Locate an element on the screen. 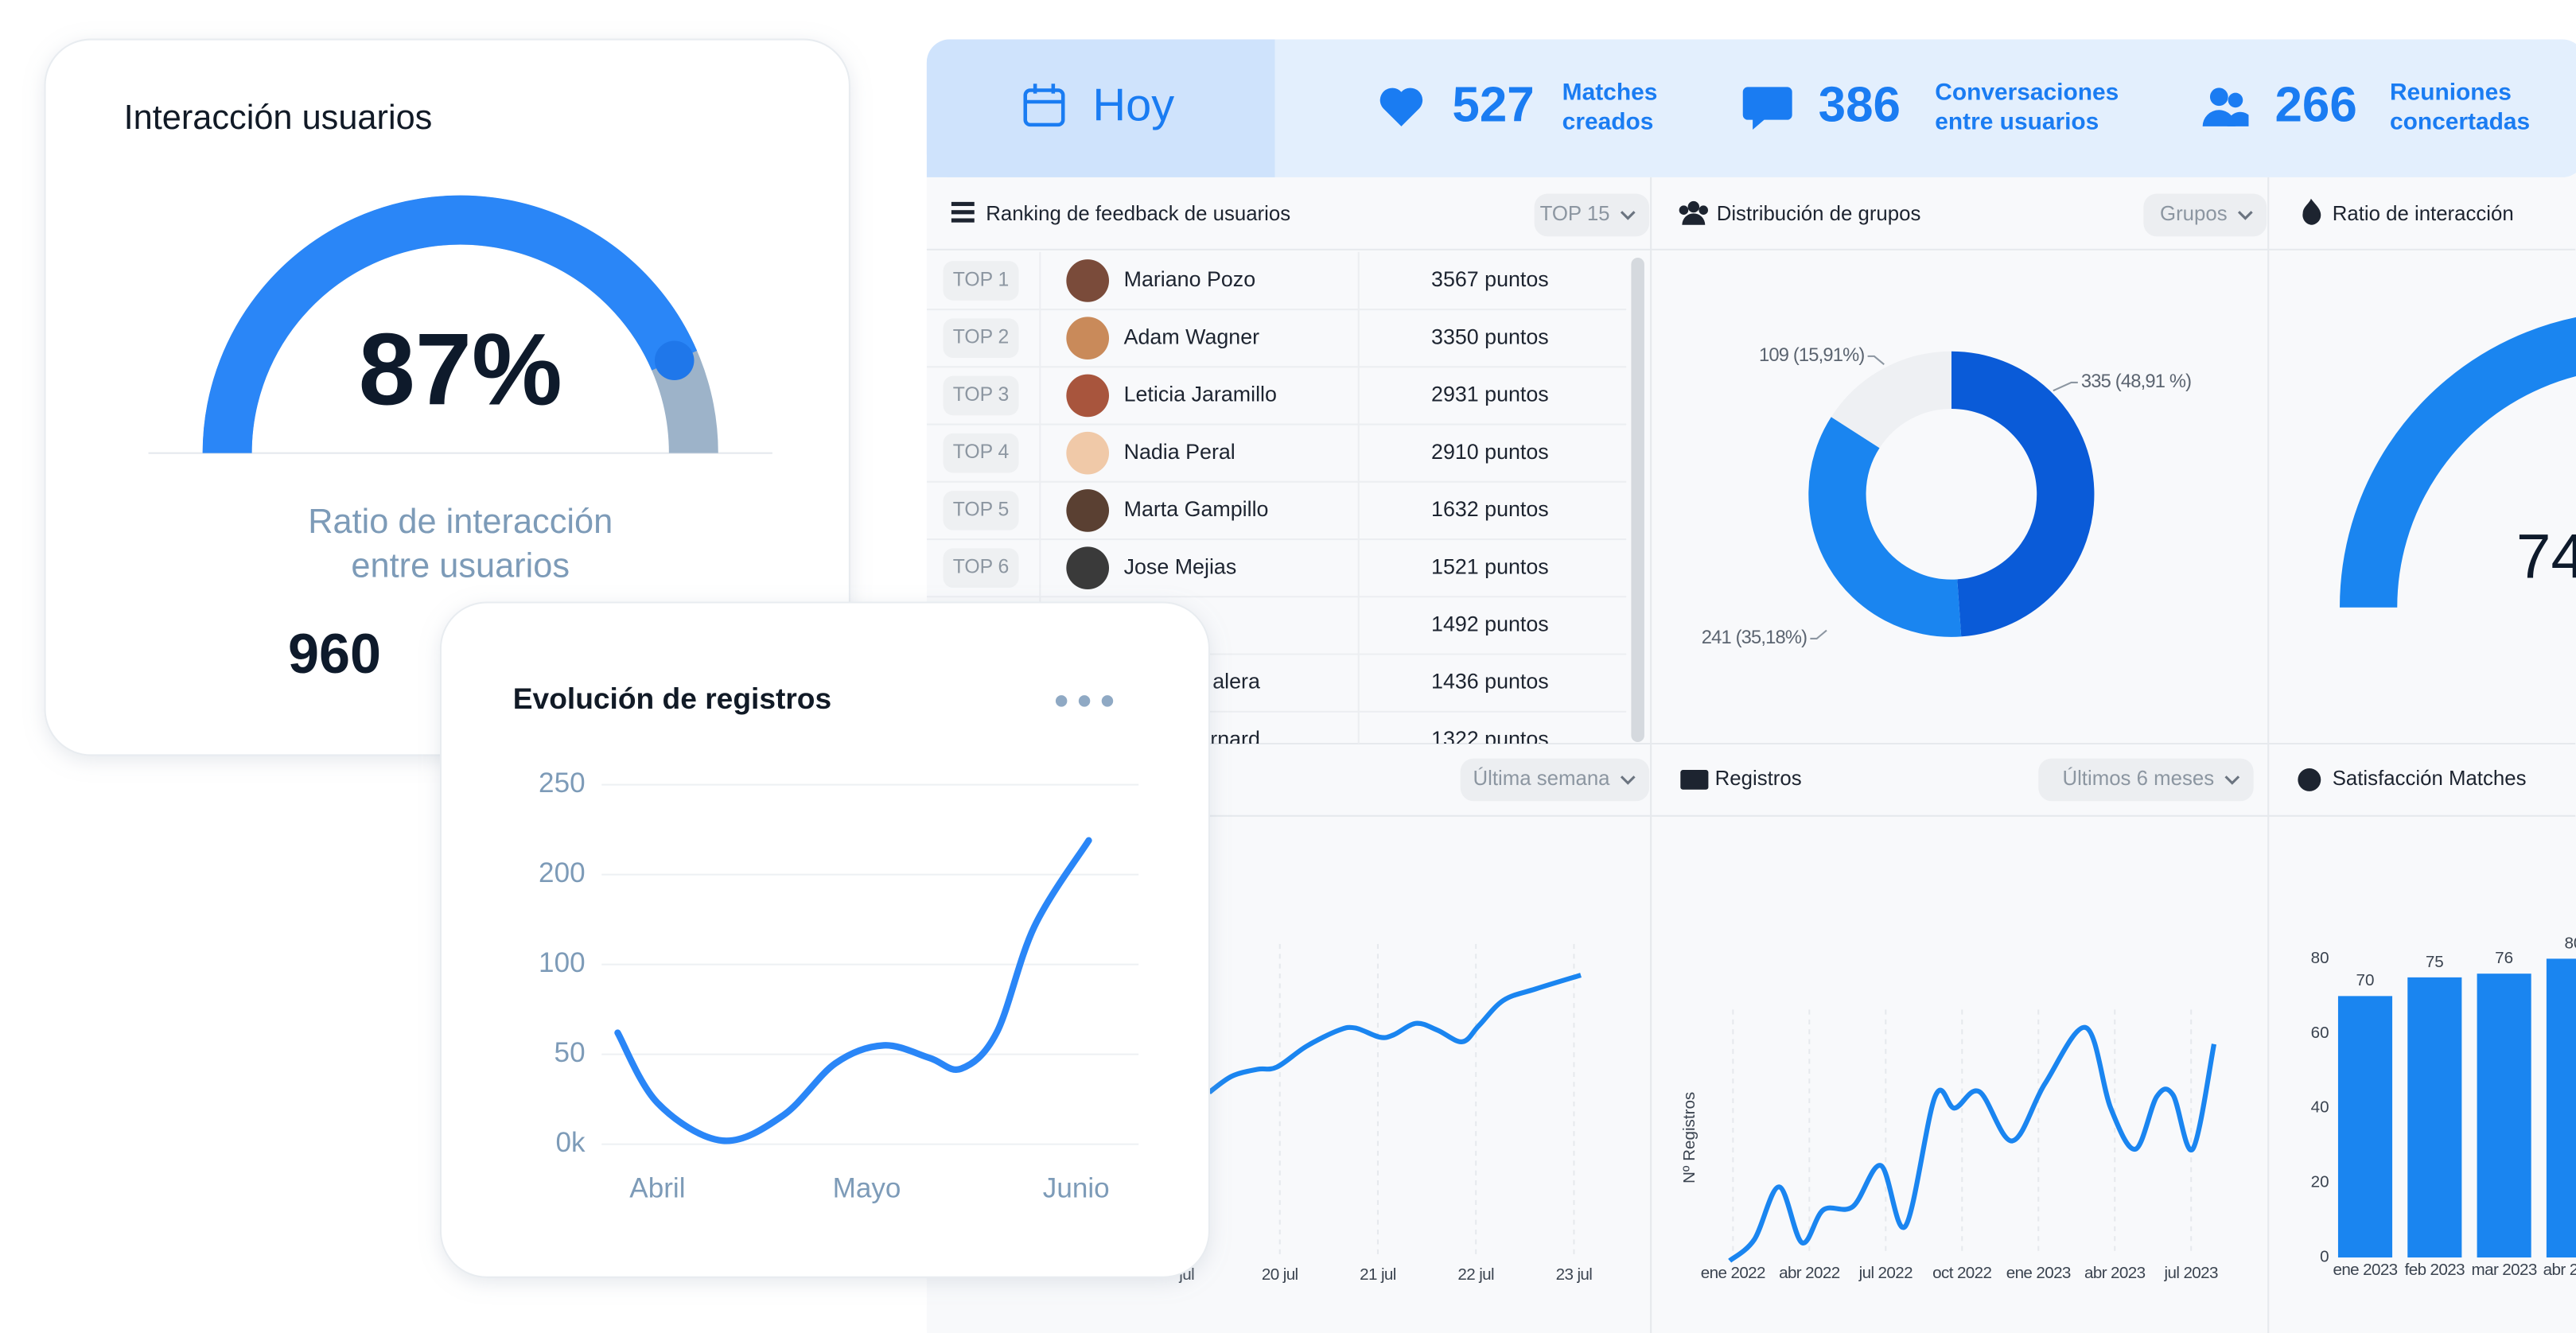  stat-label: Reuniones is located at coordinates (2451, 93).